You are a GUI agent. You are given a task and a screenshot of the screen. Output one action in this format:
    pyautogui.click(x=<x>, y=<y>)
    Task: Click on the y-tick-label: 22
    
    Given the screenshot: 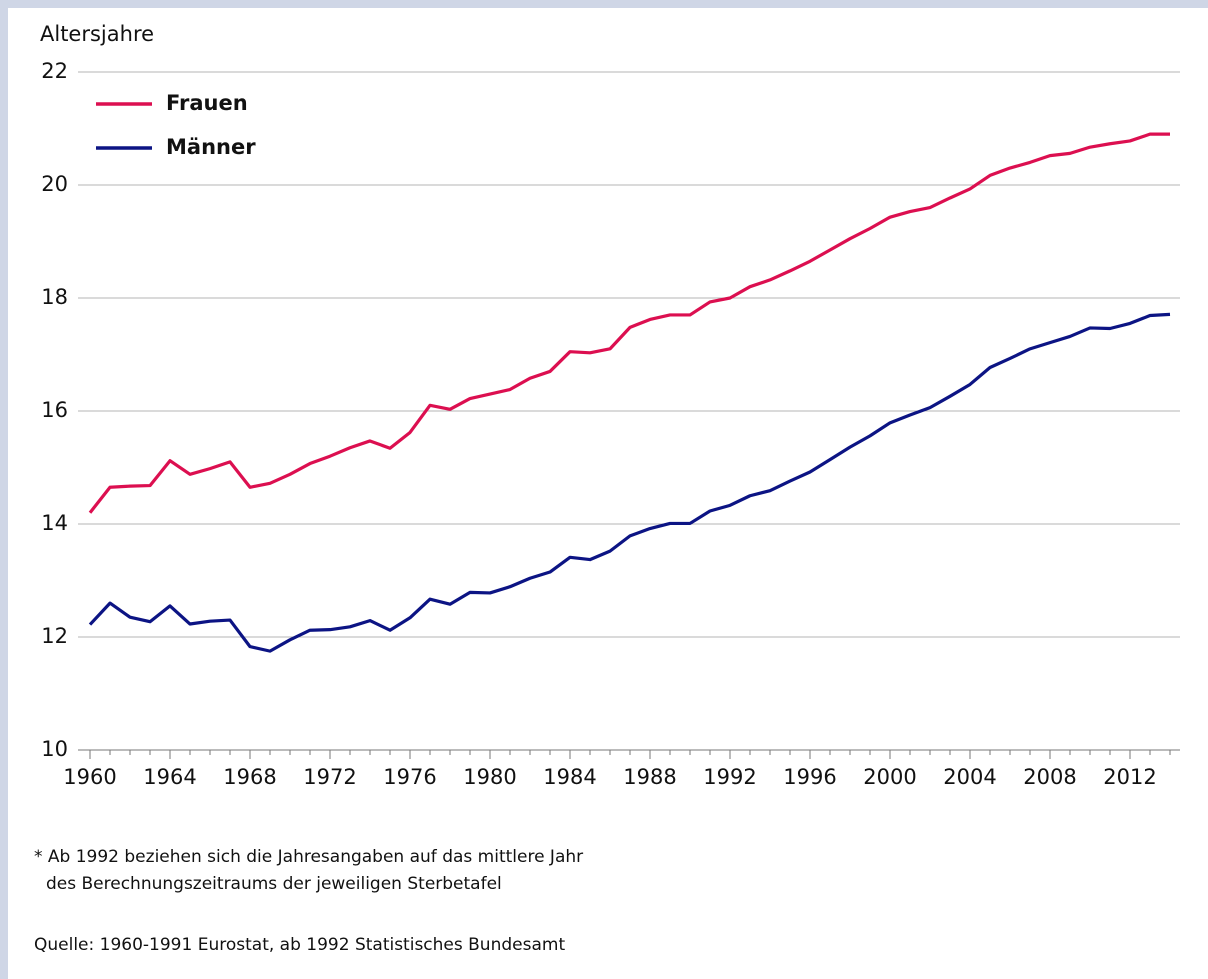 What is the action you would take?
    pyautogui.click(x=54, y=71)
    